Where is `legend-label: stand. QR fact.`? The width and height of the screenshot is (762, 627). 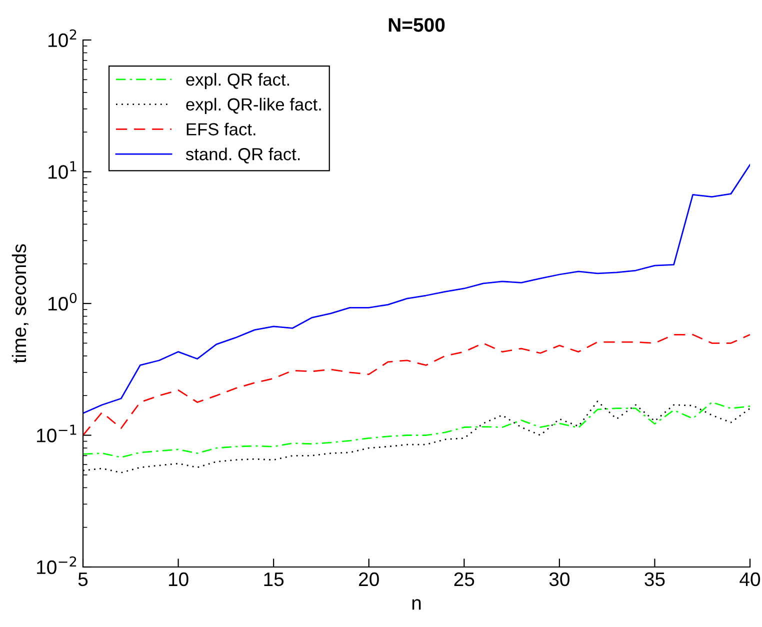 legend-label: stand. QR fact. is located at coordinates (243, 156).